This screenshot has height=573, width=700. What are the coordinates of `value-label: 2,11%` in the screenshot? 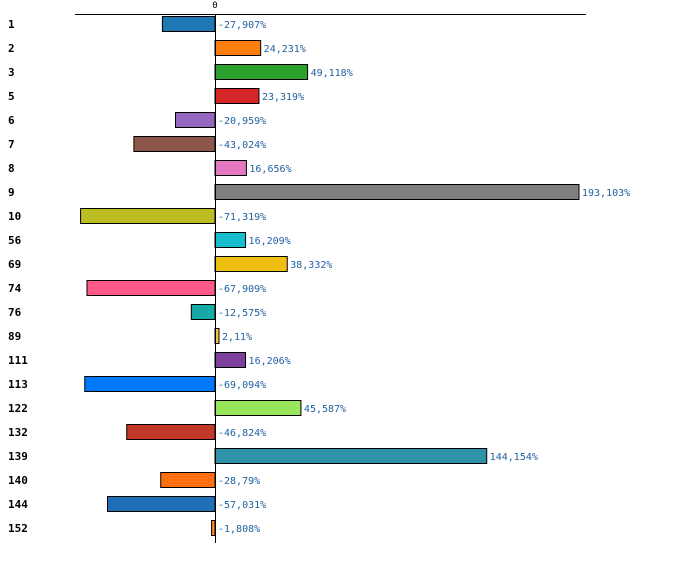 It's located at (237, 337).